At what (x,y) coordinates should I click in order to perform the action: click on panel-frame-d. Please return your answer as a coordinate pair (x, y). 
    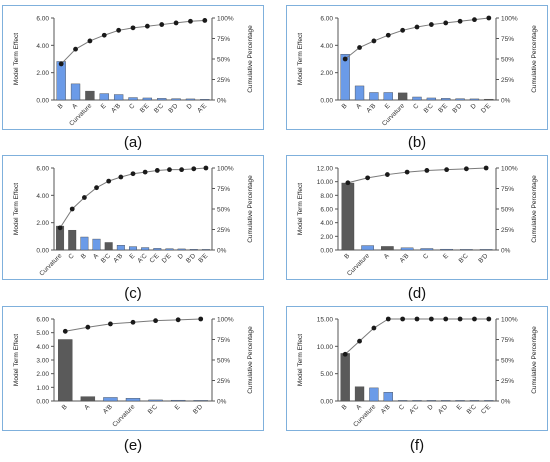
    Looking at the image, I should click on (417, 217).